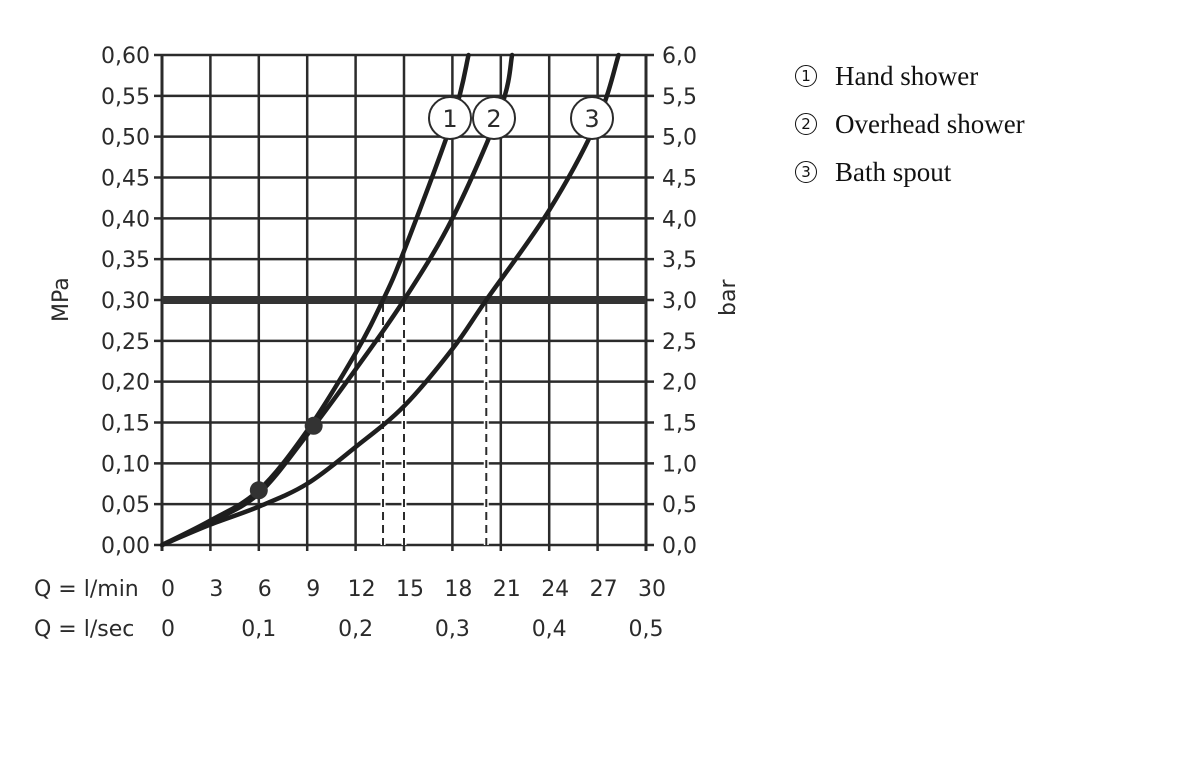 The height and width of the screenshot is (765, 1200). What do you see at coordinates (125, 424) in the screenshot?
I see `y-tick-label: 0,15` at bounding box center [125, 424].